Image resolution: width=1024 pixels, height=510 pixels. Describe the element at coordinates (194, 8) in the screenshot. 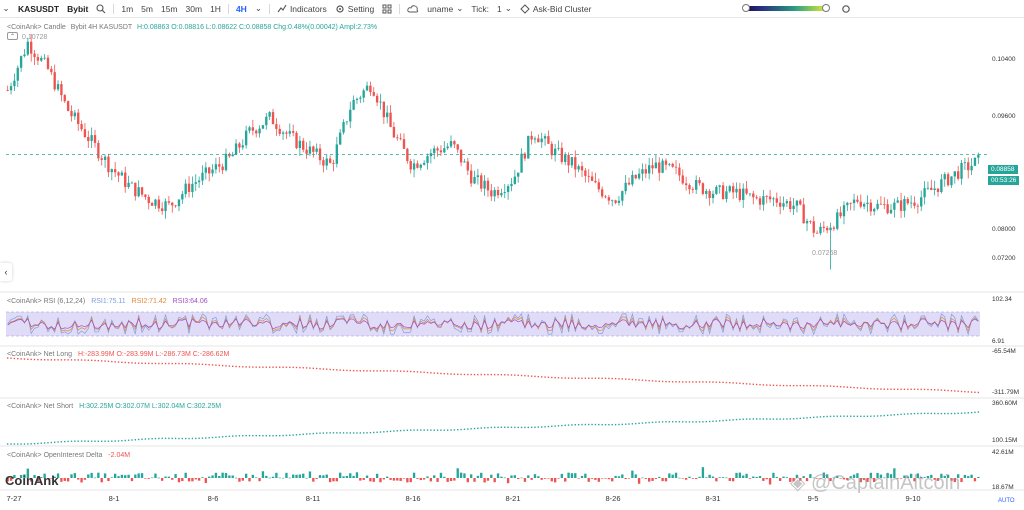

I see `timeframe-30m: 30m` at that location.